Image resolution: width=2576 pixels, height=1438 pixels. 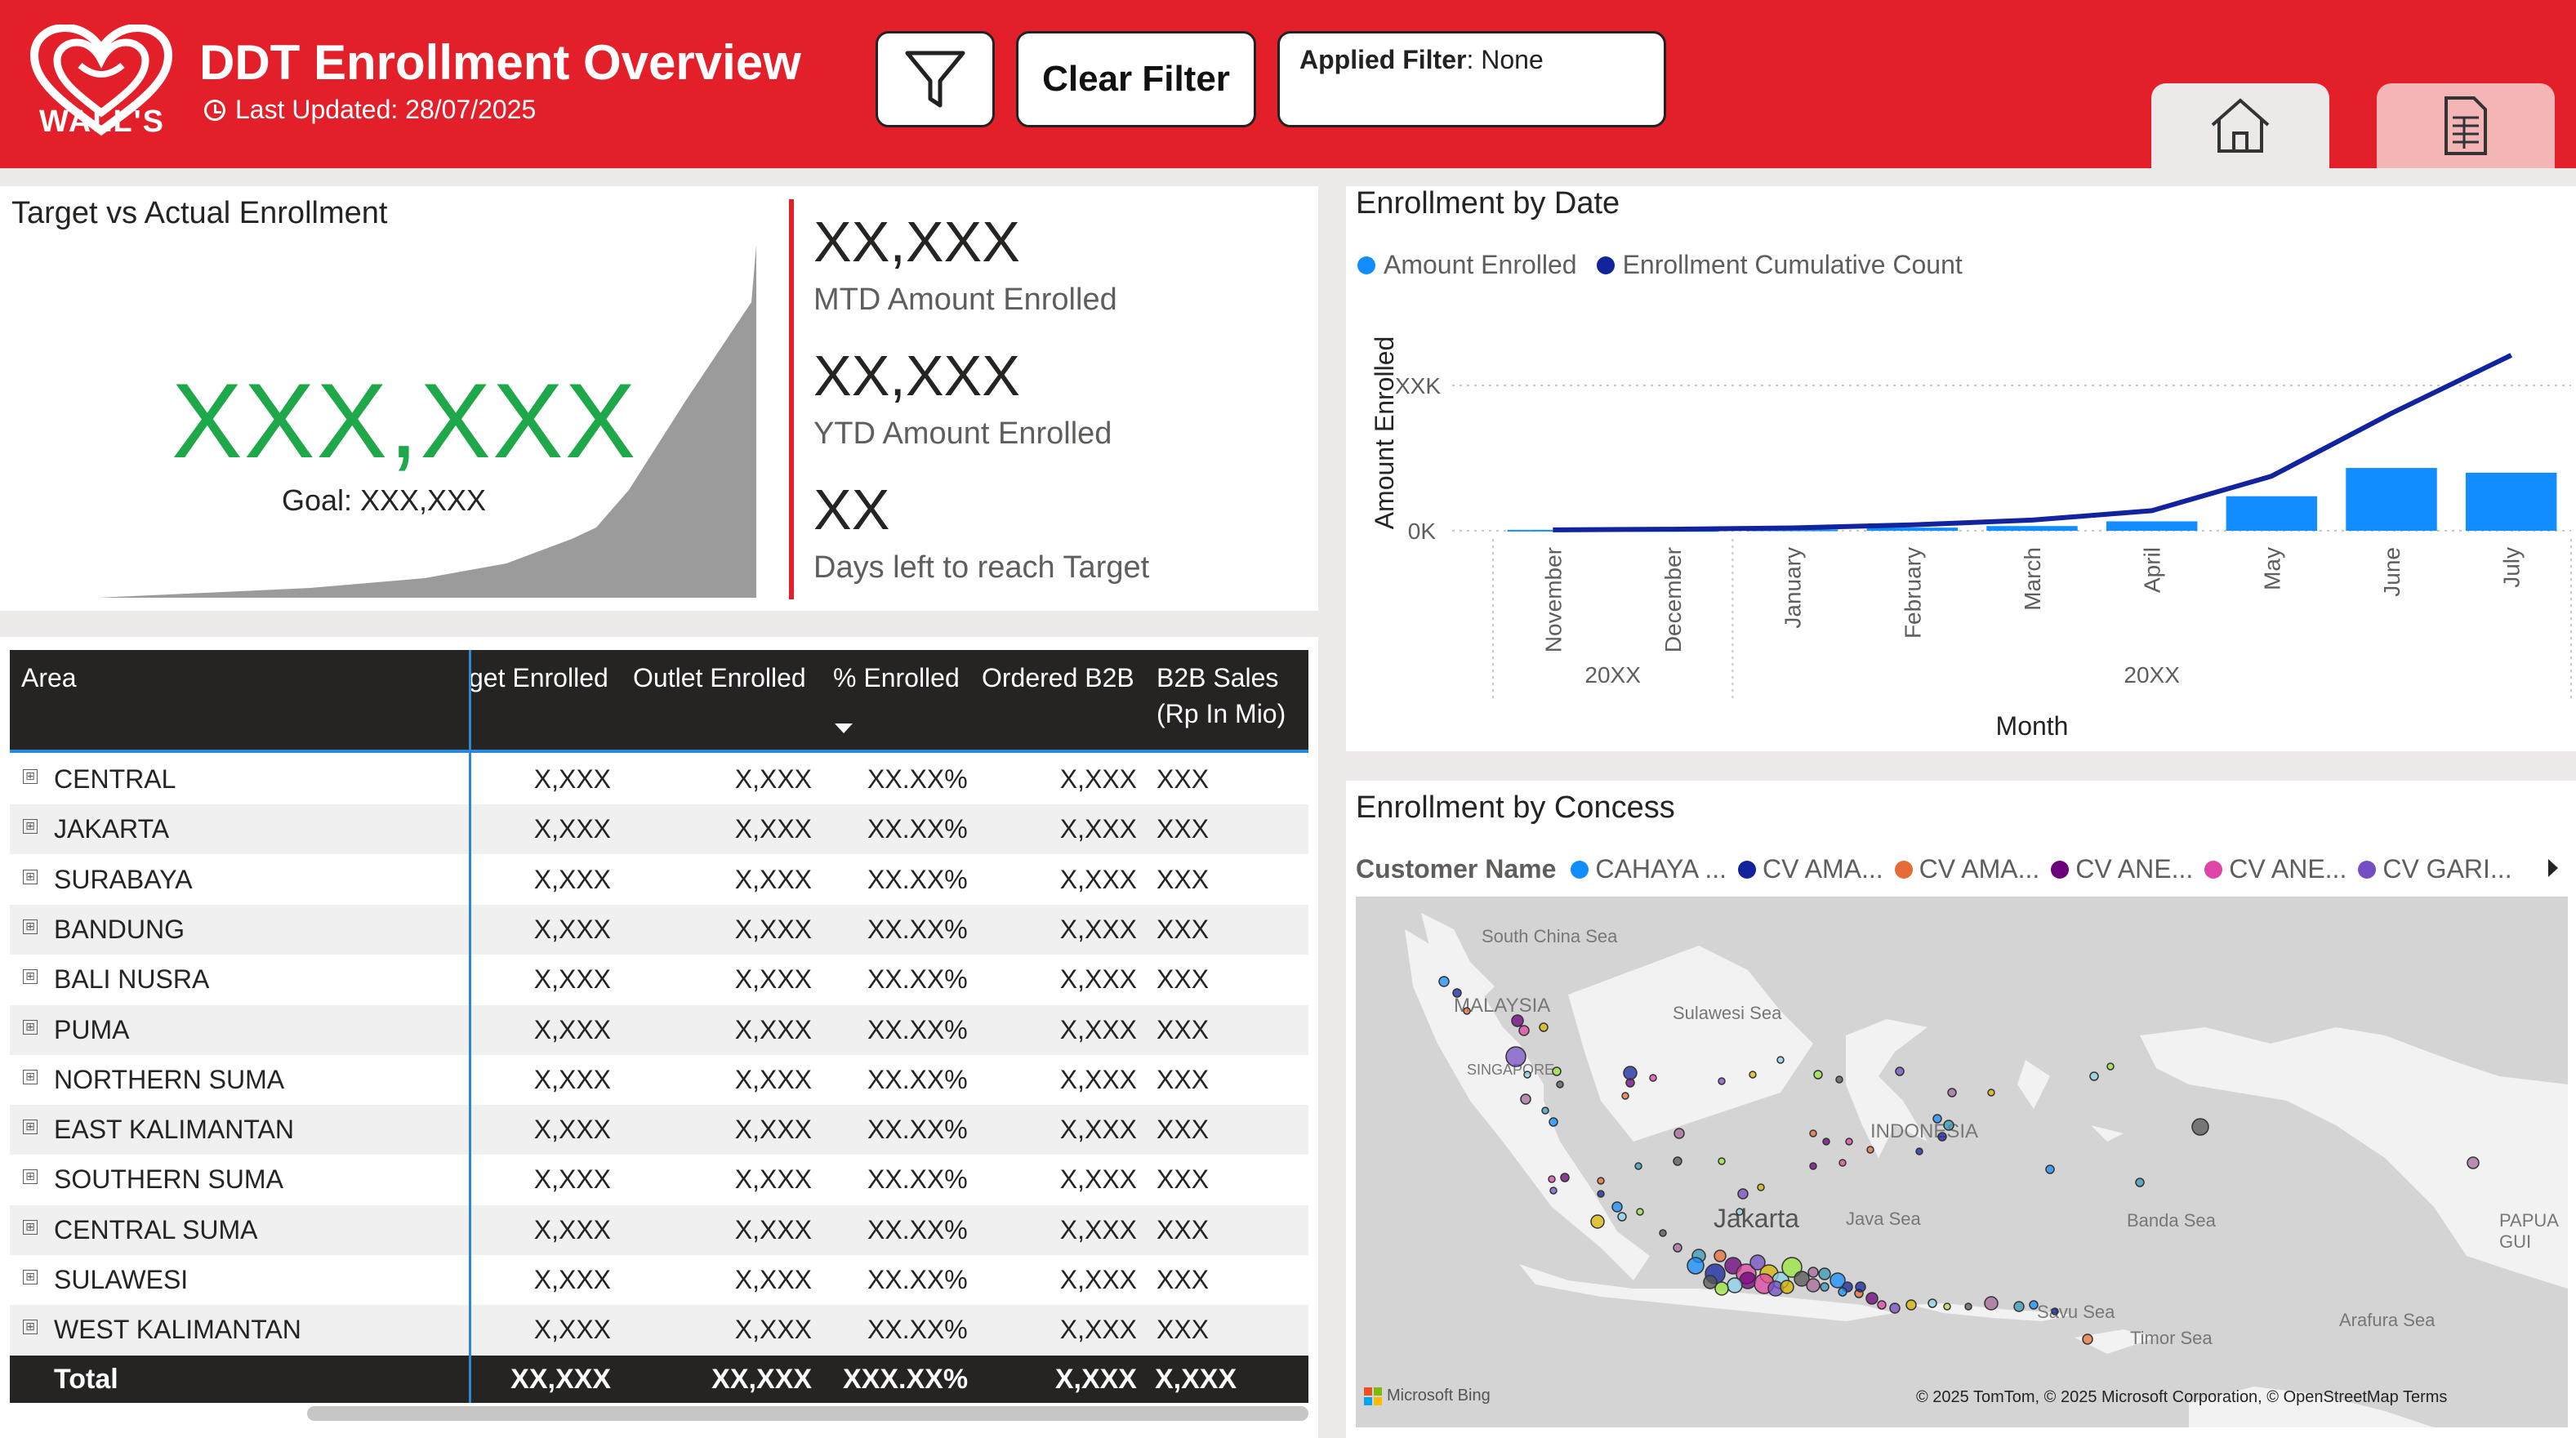 What do you see at coordinates (470, 1026) in the screenshot?
I see `column-resize-line` at bounding box center [470, 1026].